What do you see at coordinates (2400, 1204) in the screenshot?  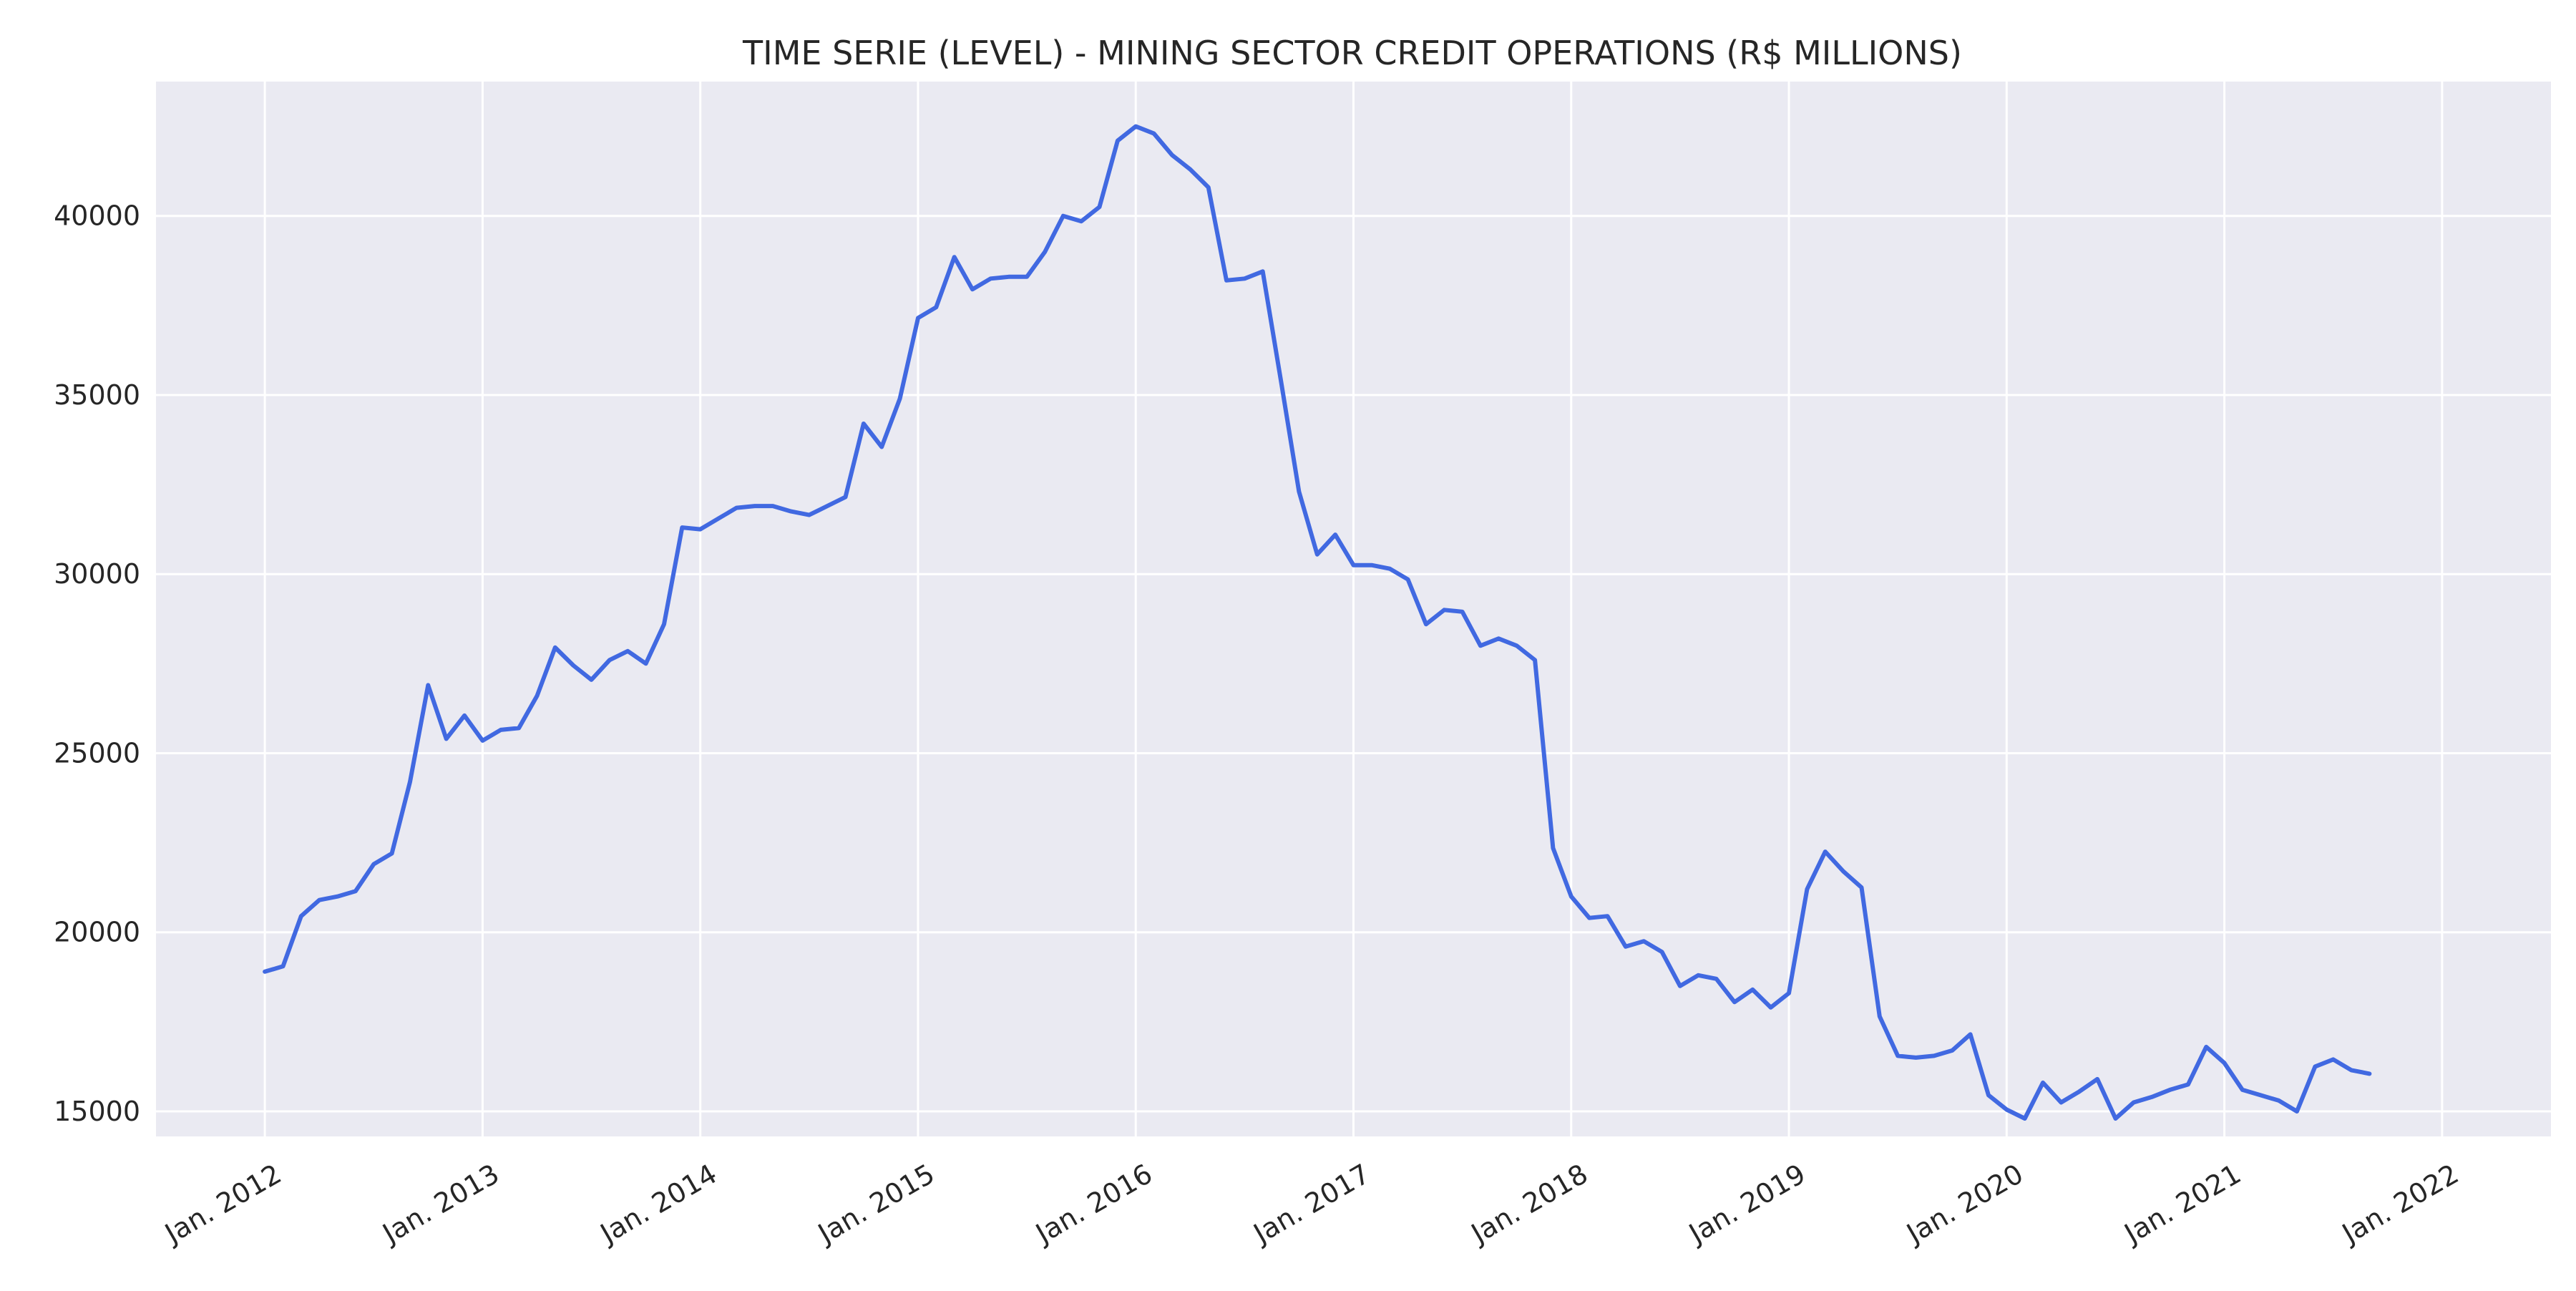 I see `x-tick-label: Jan. 2022` at bounding box center [2400, 1204].